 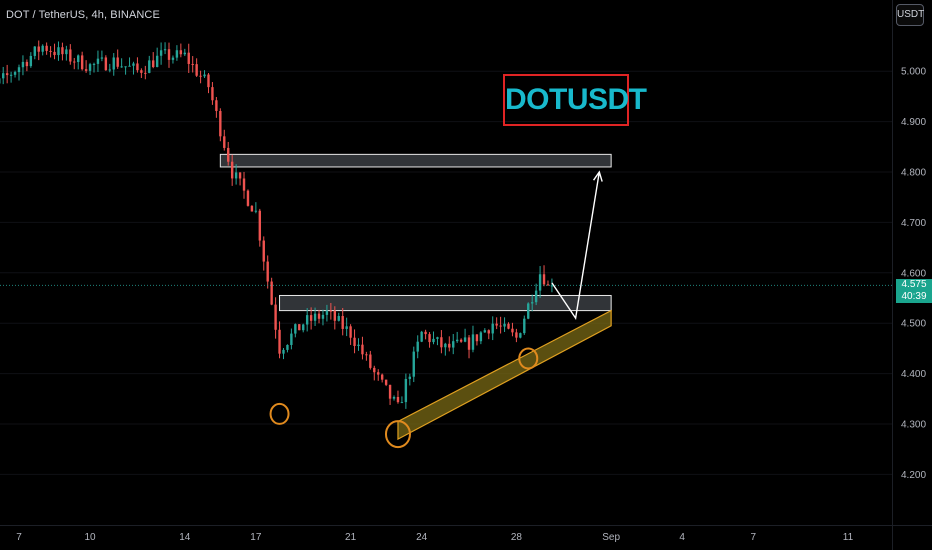 What do you see at coordinates (422, 537) in the screenshot?
I see `time-tick-label: 24` at bounding box center [422, 537].